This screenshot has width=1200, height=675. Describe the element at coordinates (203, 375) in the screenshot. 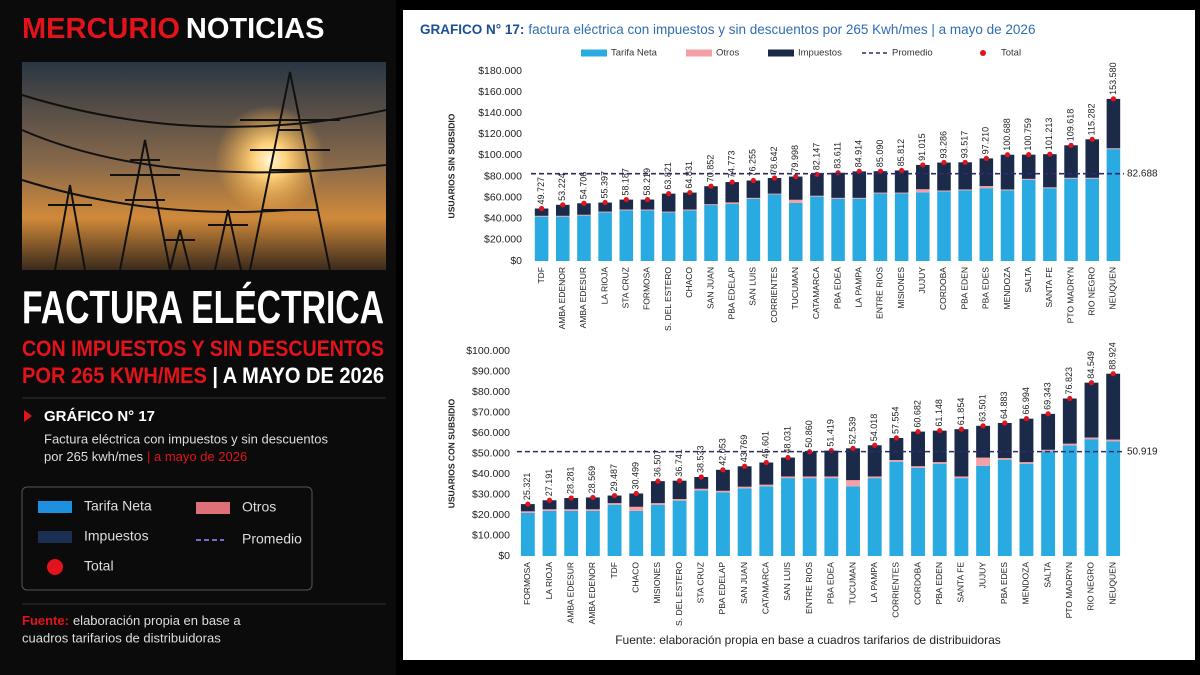

I see `sidebar-subtitle: POR 265 KWH/MES| A MAYO DE 2026` at that location.